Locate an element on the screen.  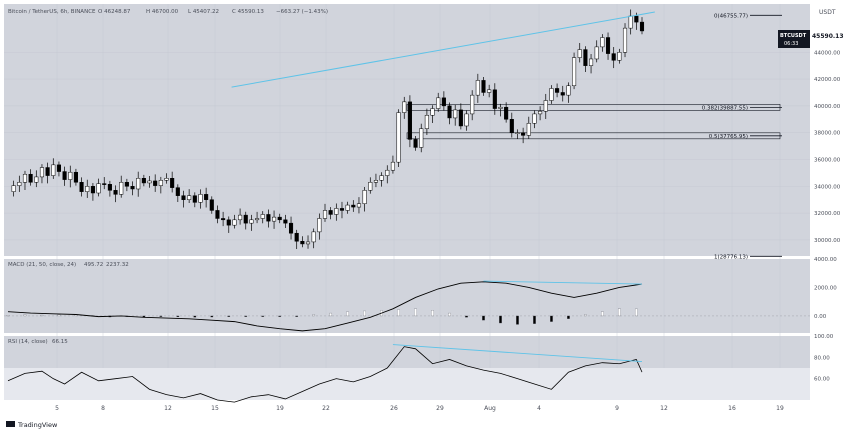
x-tick-label: 15 is located at coordinates (215, 408).